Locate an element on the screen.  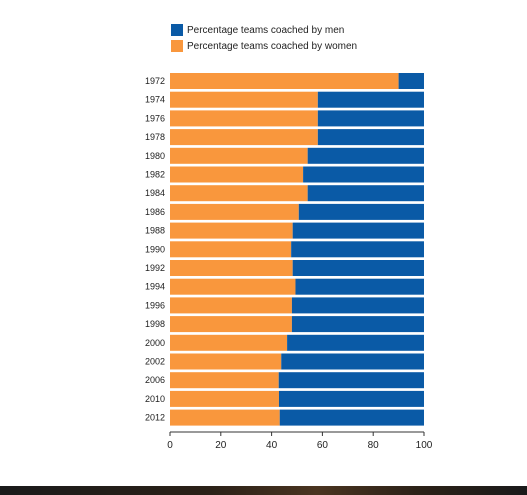
bar-women-1990 is located at coordinates (231, 249).